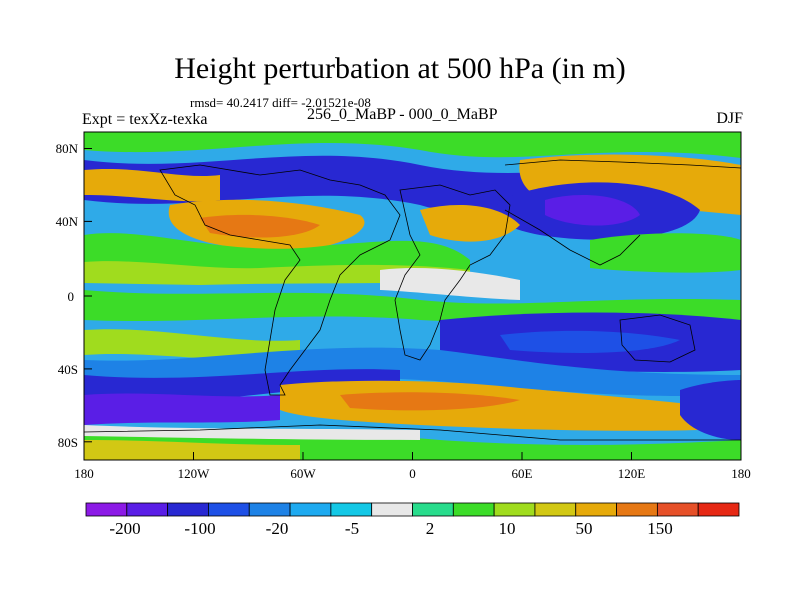  Describe the element at coordinates (303, 473) in the screenshot. I see `x-tick-label: 60W` at that location.